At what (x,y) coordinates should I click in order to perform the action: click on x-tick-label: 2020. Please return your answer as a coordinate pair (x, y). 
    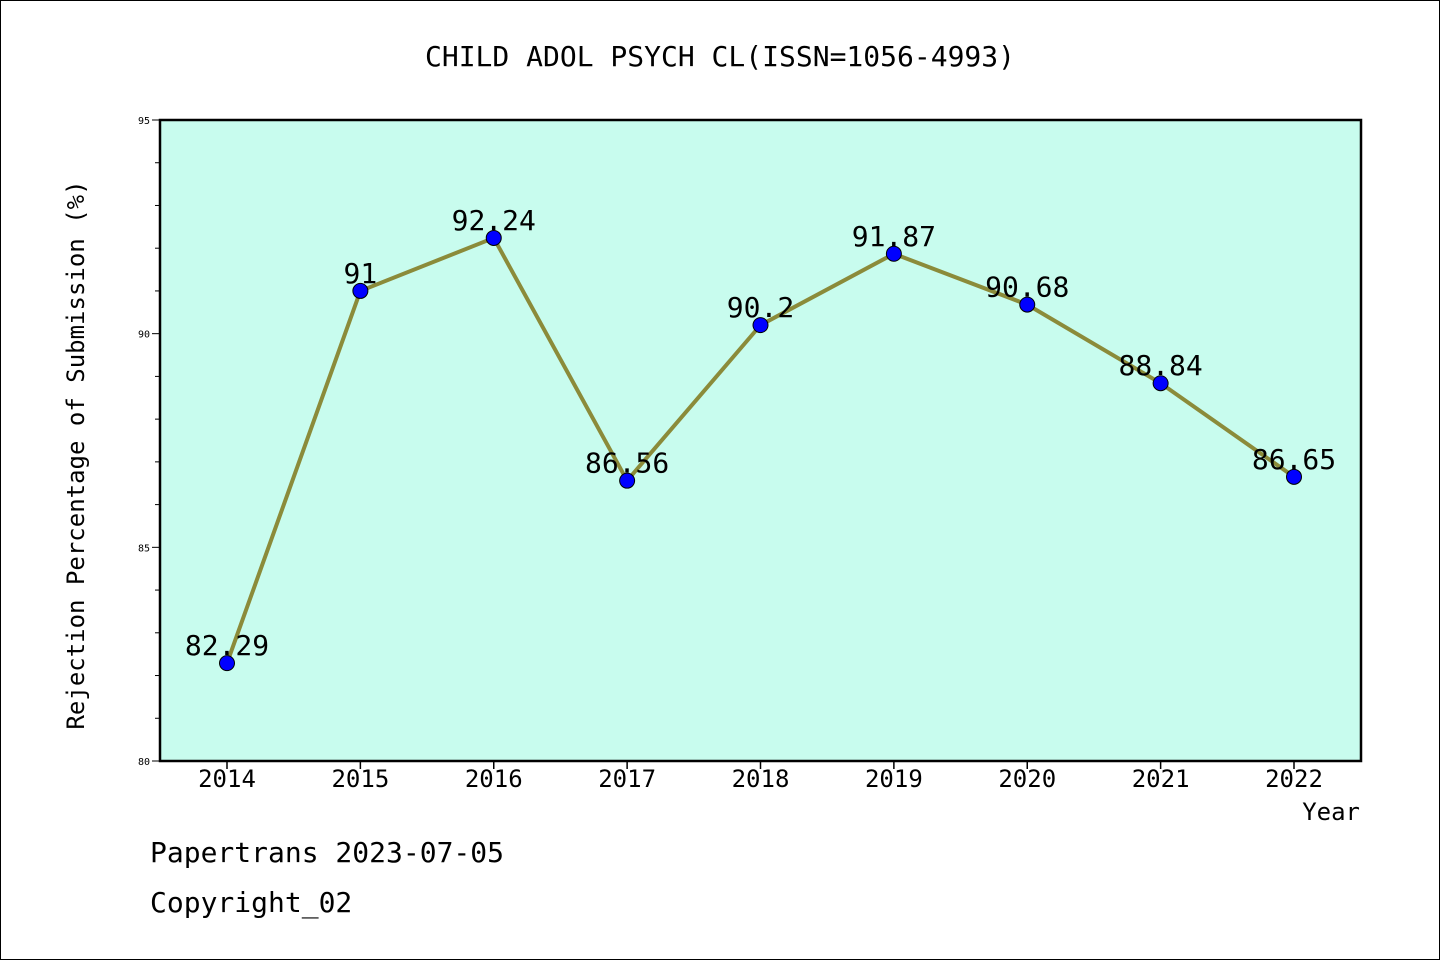
    Looking at the image, I should click on (1027, 779).